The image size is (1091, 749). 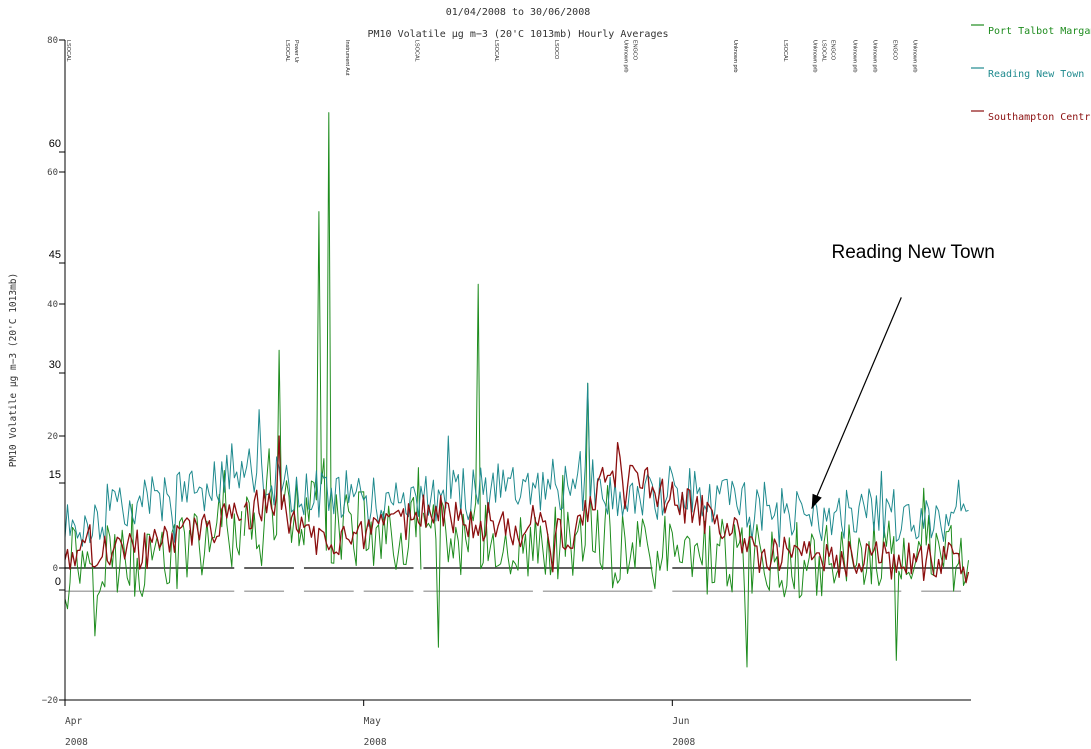 I want to click on y-tick-label: −20, so click(x=50, y=701).